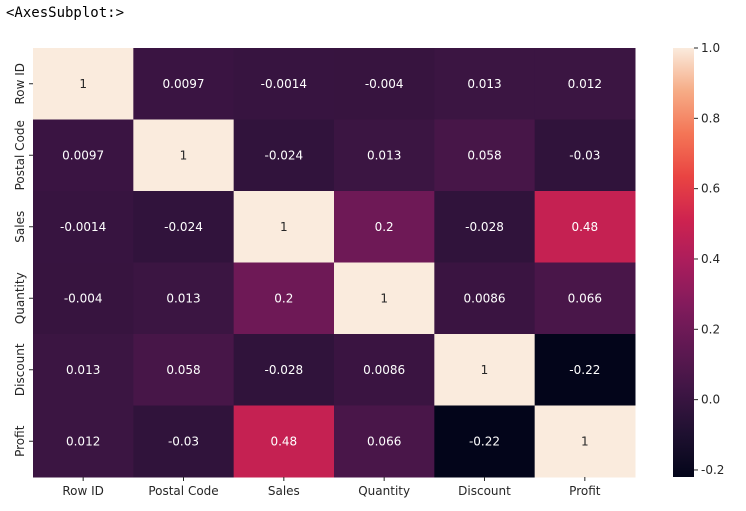 This screenshot has width=746, height=511. I want to click on y-tick-label-3: Quantity, so click(20, 298).